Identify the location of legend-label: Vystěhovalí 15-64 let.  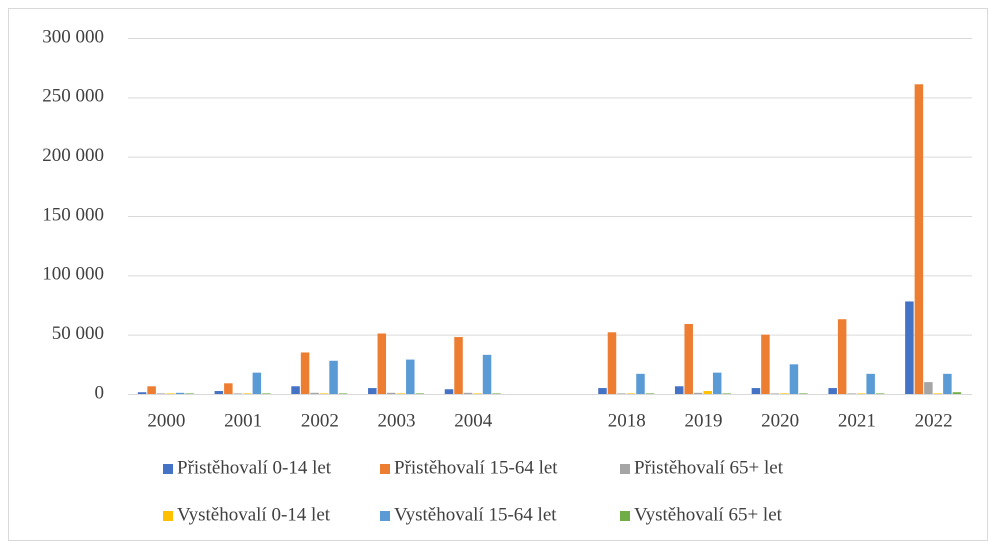
(475, 514).